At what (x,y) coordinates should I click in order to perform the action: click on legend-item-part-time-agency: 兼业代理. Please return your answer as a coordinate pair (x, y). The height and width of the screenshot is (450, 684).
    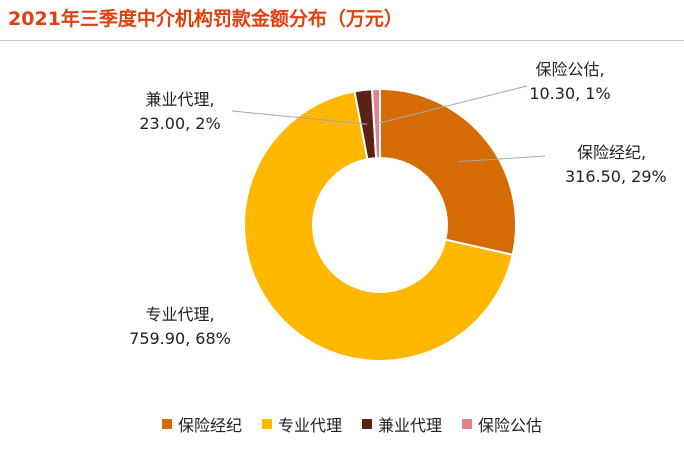
    Looking at the image, I should click on (402, 424).